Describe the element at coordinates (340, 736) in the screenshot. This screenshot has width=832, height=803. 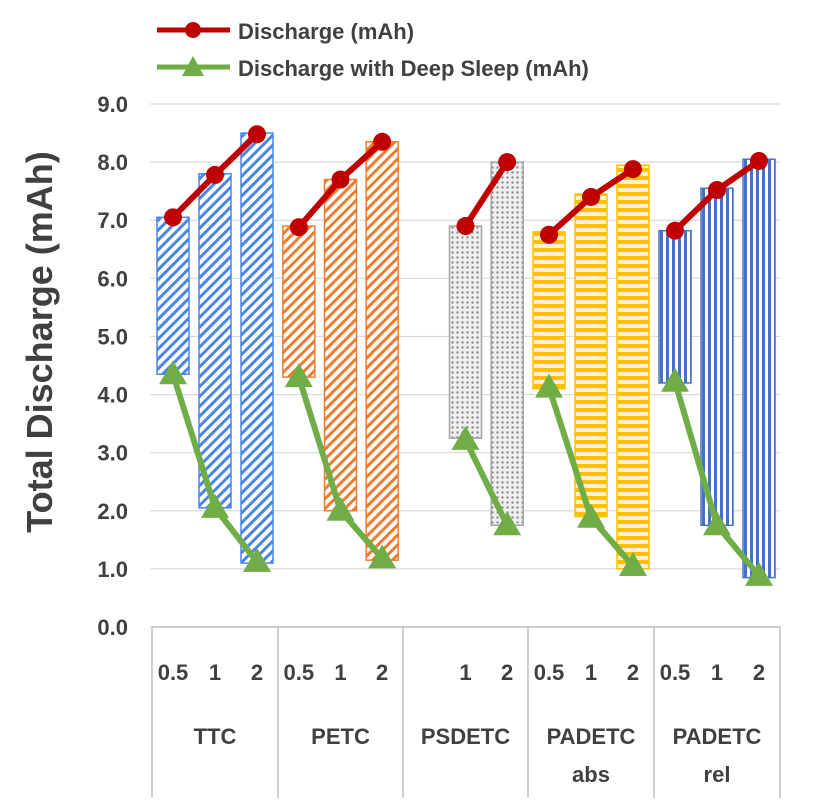
I see `group-label: PETC` at that location.